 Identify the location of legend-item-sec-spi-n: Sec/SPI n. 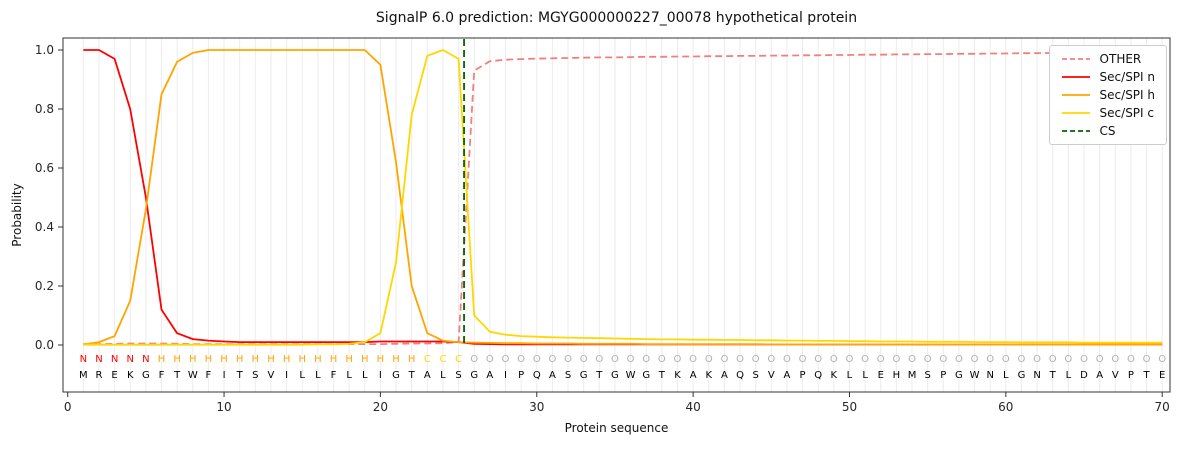
(1108, 77).